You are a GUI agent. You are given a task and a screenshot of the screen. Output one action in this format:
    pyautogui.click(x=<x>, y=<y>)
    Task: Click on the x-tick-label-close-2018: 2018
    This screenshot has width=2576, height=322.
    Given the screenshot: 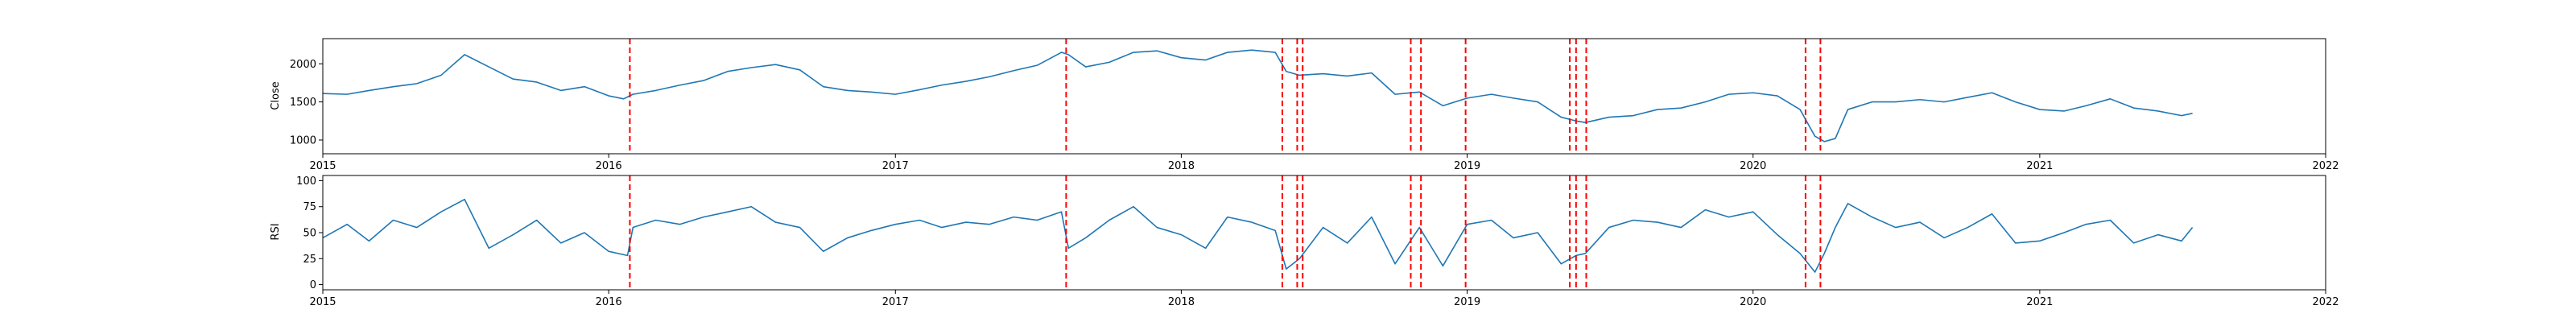 What is the action you would take?
    pyautogui.click(x=1181, y=166)
    